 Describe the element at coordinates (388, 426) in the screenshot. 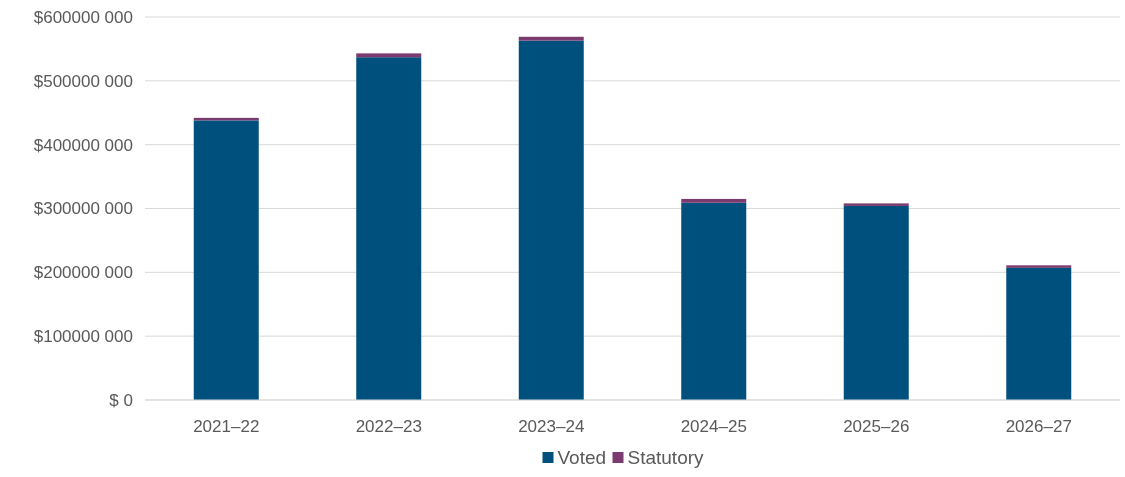

I see `x-tick-label: 2022–23` at that location.